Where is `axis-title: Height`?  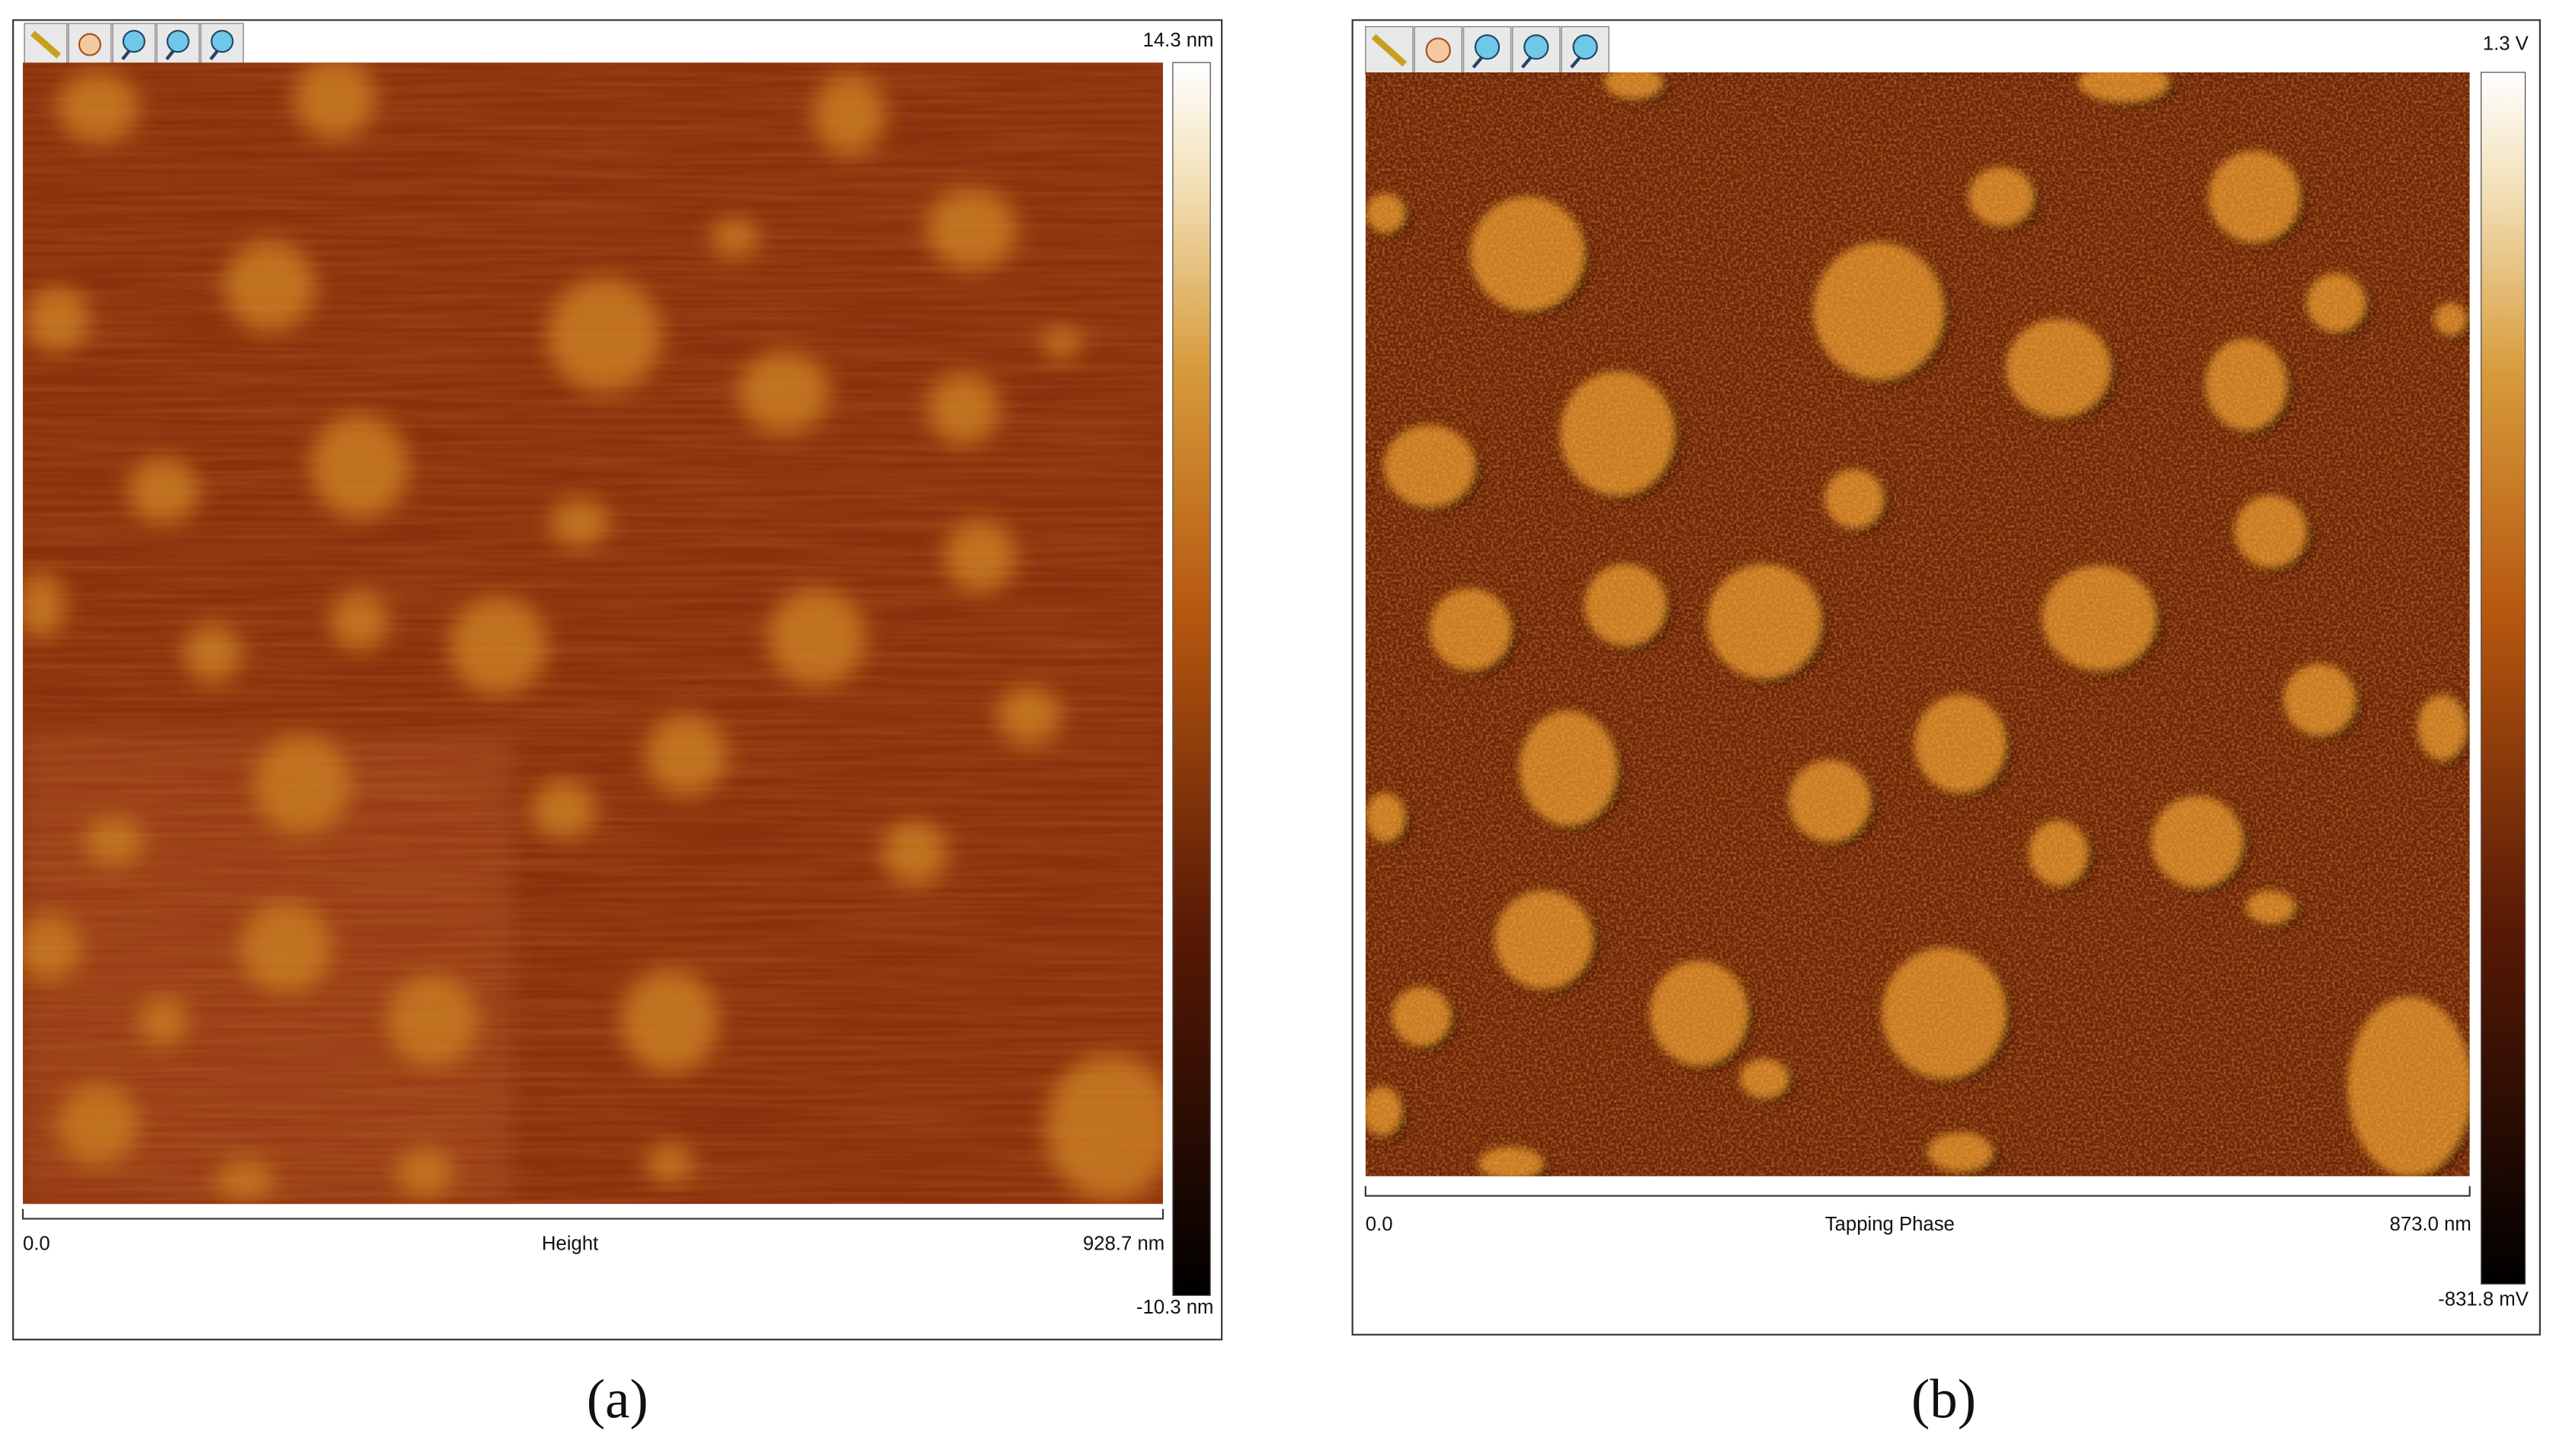
axis-title: Height is located at coordinates (570, 1244).